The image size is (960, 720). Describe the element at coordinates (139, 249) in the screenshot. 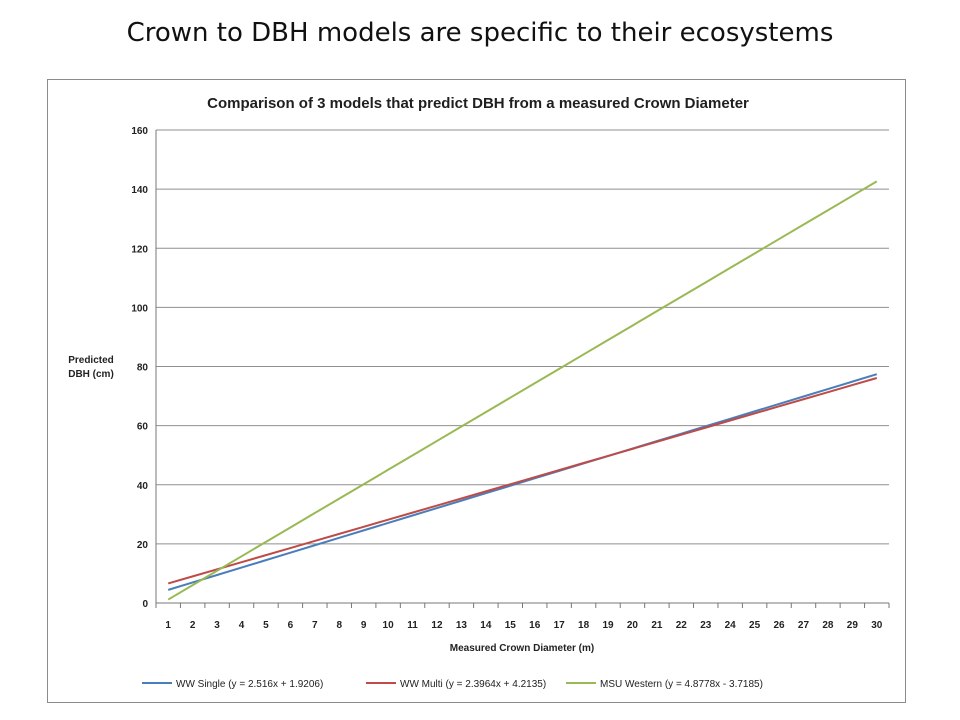

I see `y-tick-label: 120` at that location.